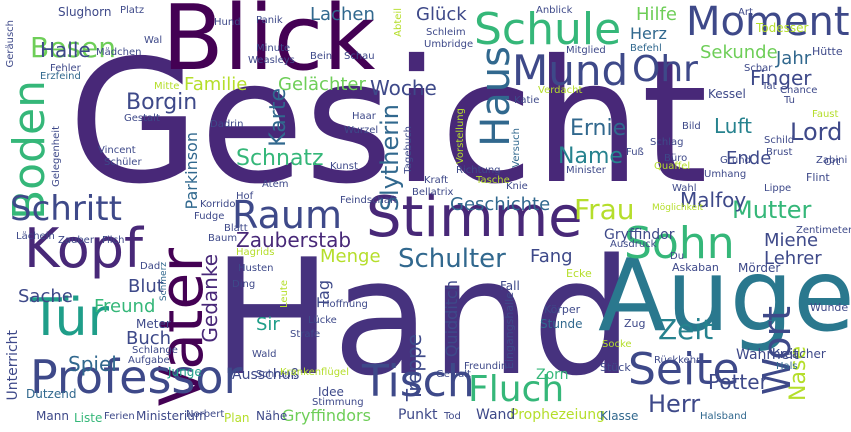 Image resolution: width=851 pixels, height=432 pixels. What do you see at coordinates (10, 44) in the screenshot?
I see `word-geräusch: Geräusch` at bounding box center [10, 44].